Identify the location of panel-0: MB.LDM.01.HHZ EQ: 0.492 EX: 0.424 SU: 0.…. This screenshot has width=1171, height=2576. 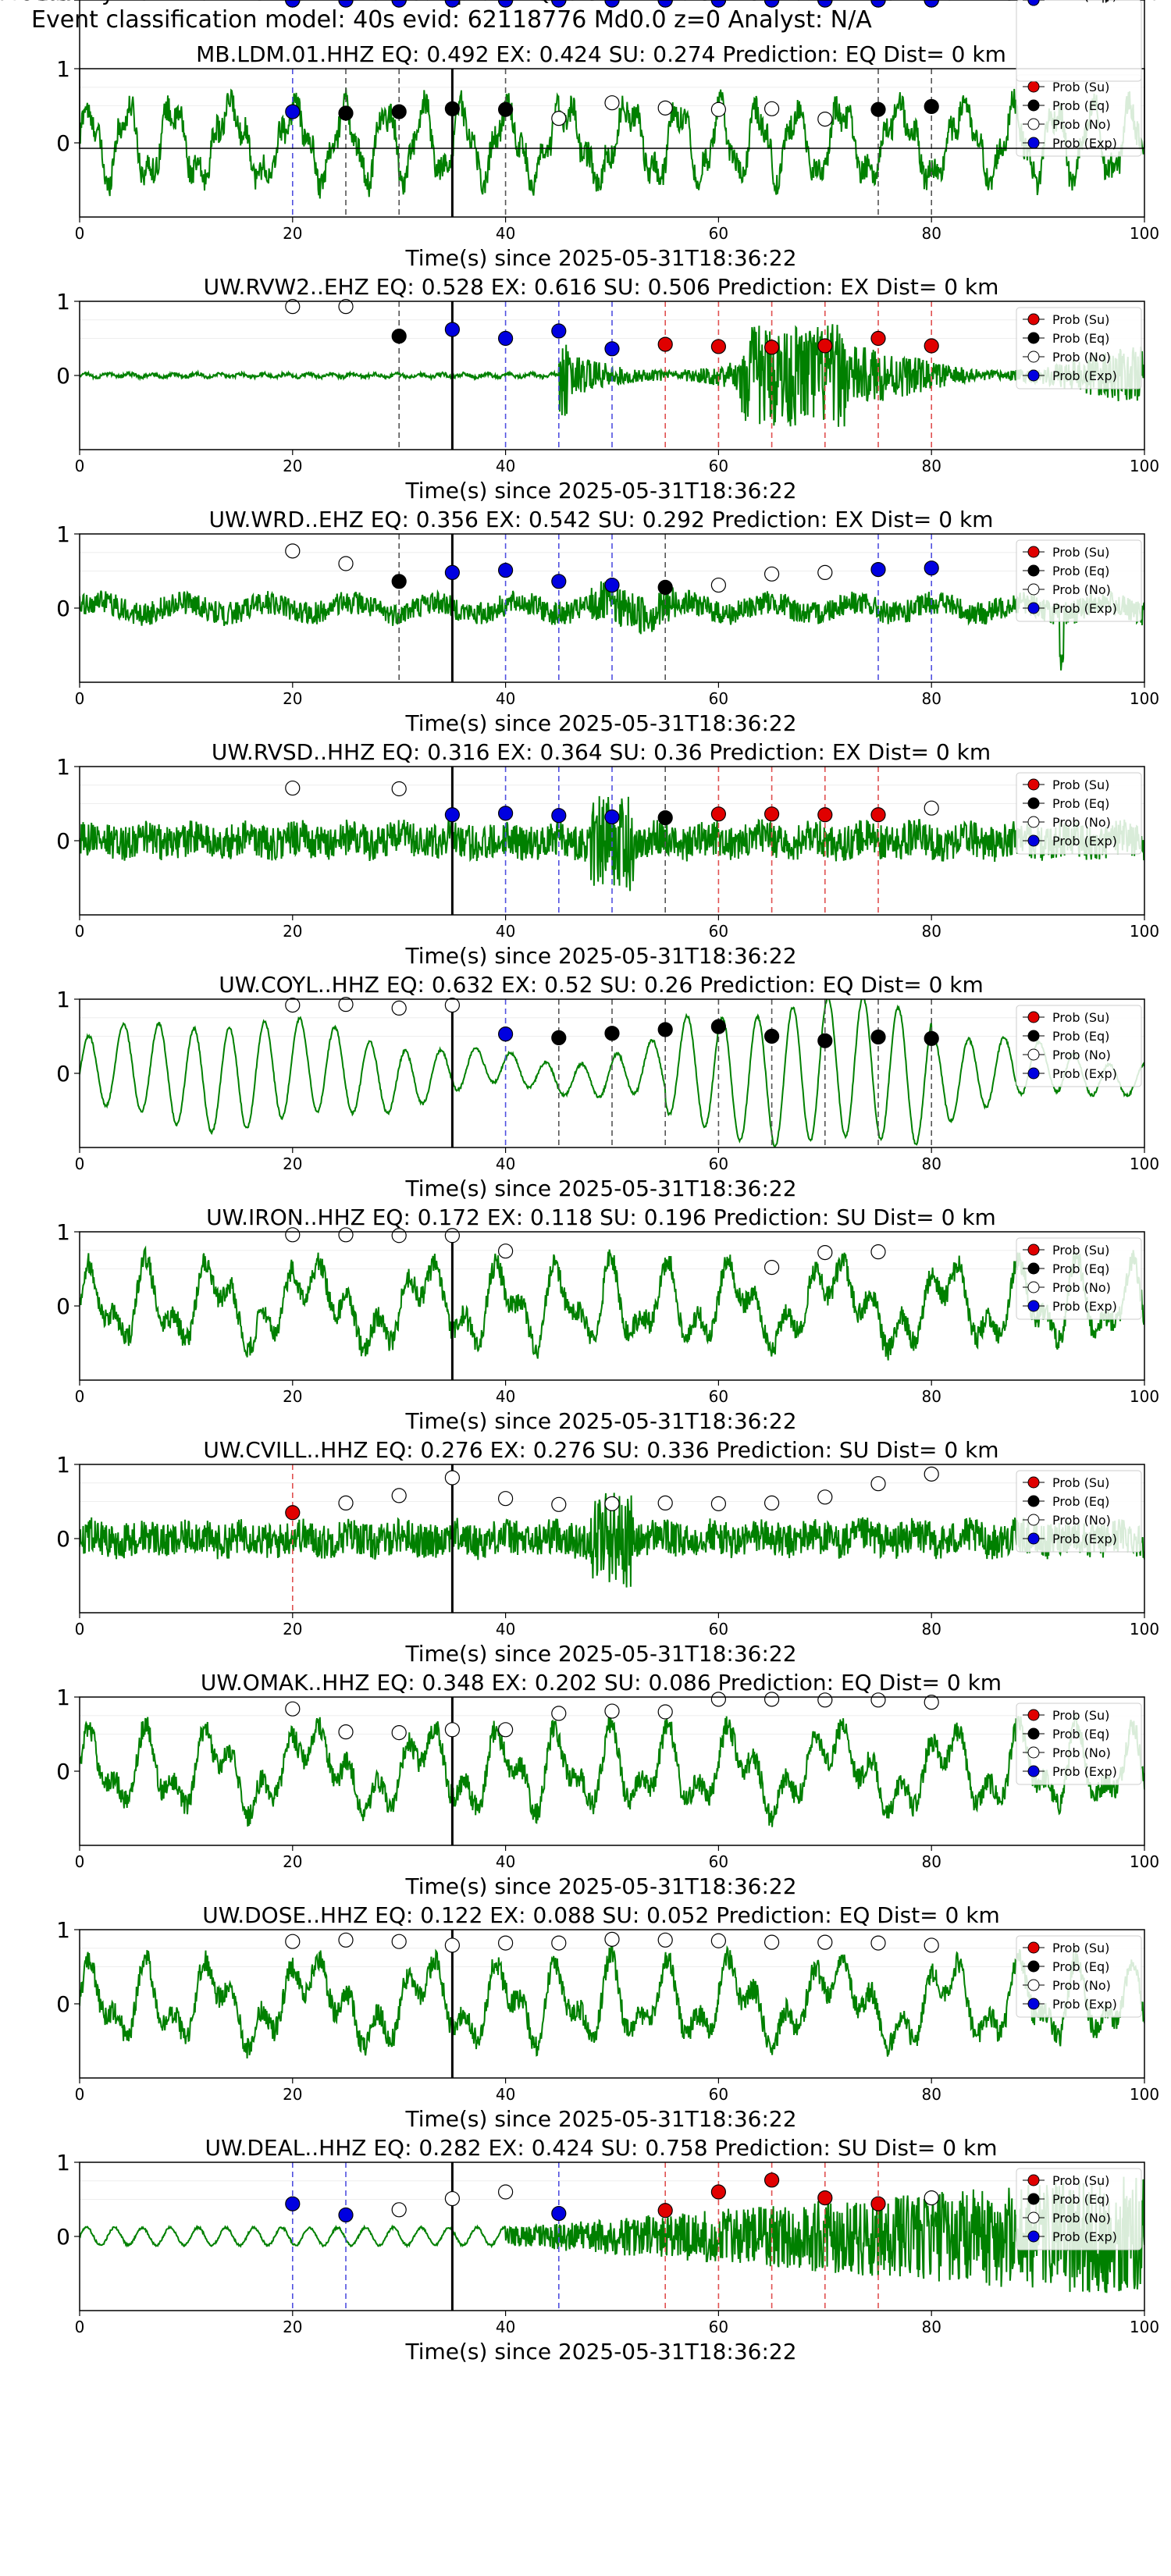
(607, 156).